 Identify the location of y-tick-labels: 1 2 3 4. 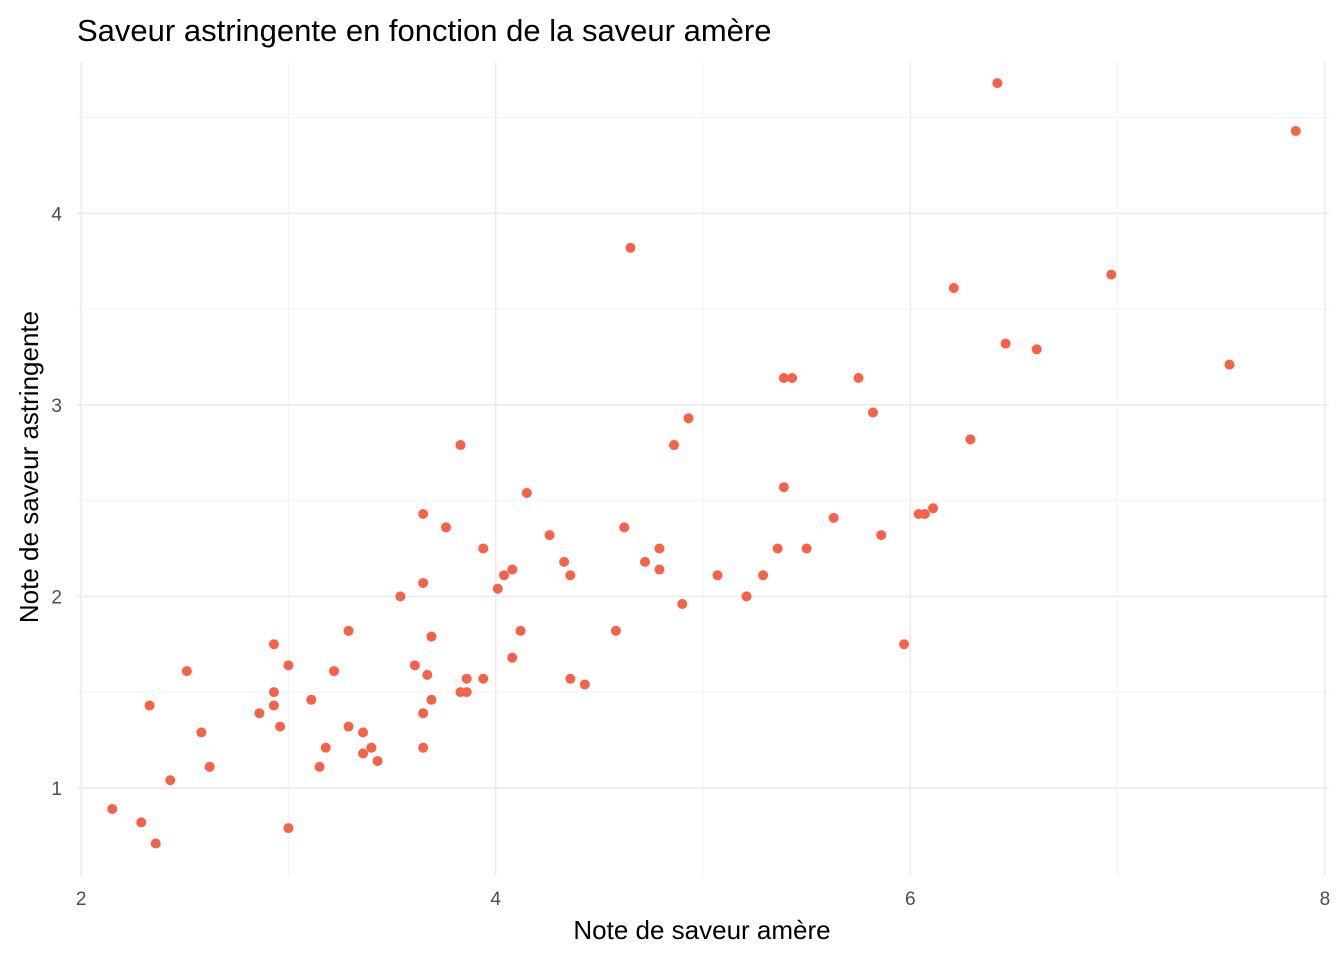
(56, 502).